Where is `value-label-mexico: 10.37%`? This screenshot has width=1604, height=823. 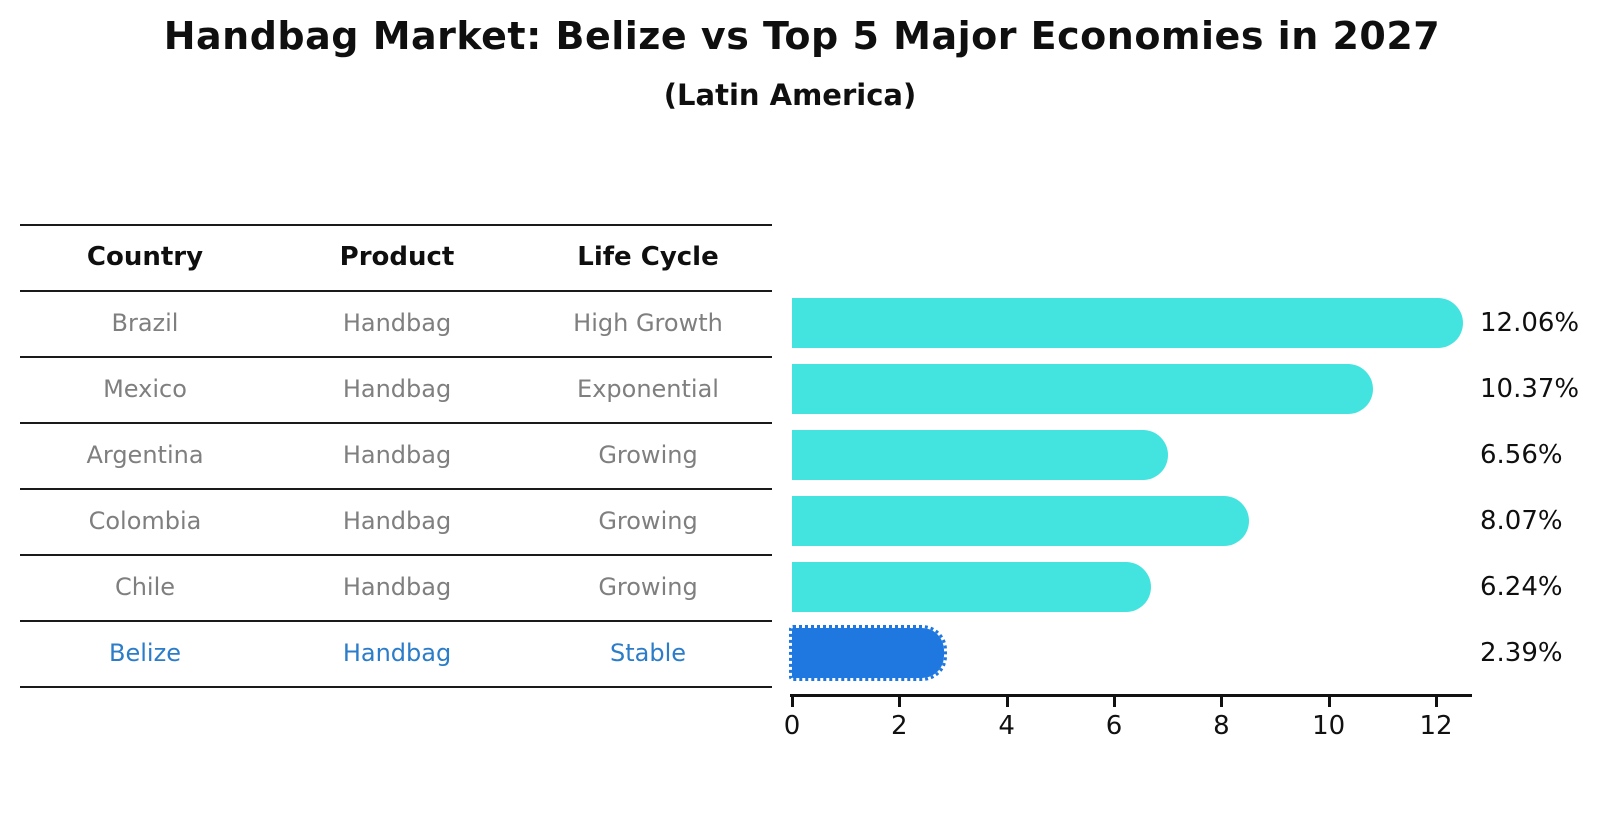
value-label-mexico: 10.37% is located at coordinates (1530, 389).